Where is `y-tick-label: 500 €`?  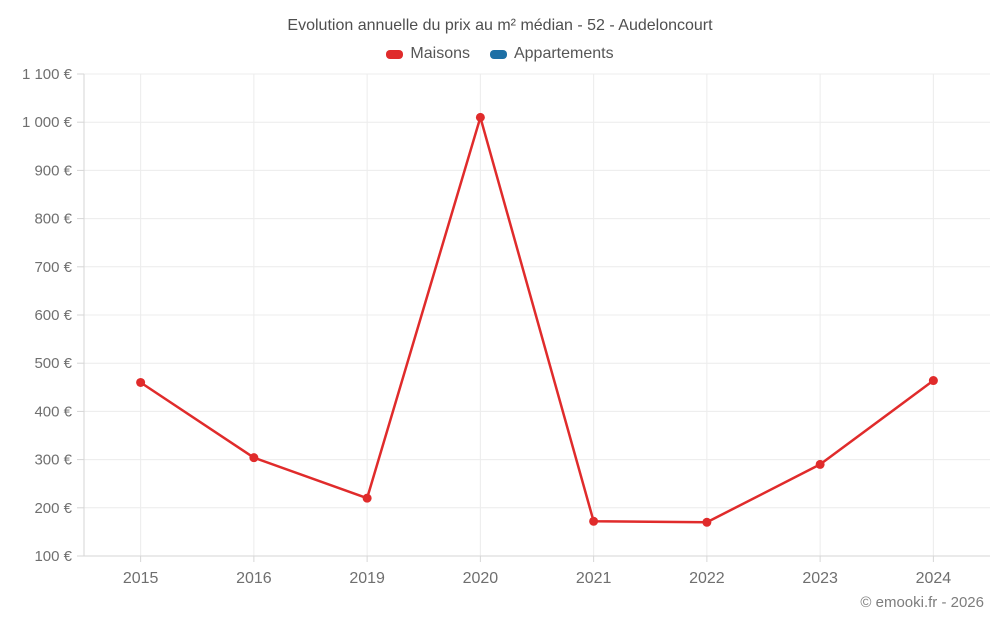
y-tick-label: 500 € is located at coordinates (53, 363).